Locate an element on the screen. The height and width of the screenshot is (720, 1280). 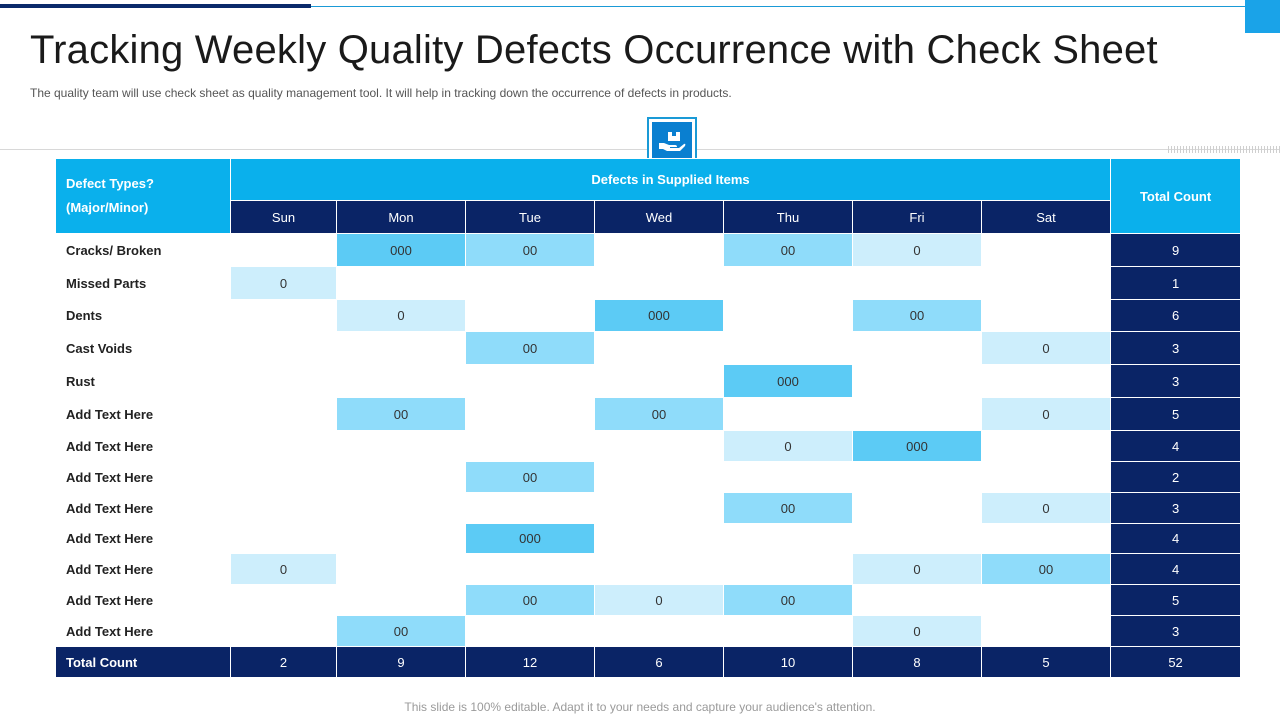
defect-header-line1: Defect Types? is located at coordinates (110, 183).